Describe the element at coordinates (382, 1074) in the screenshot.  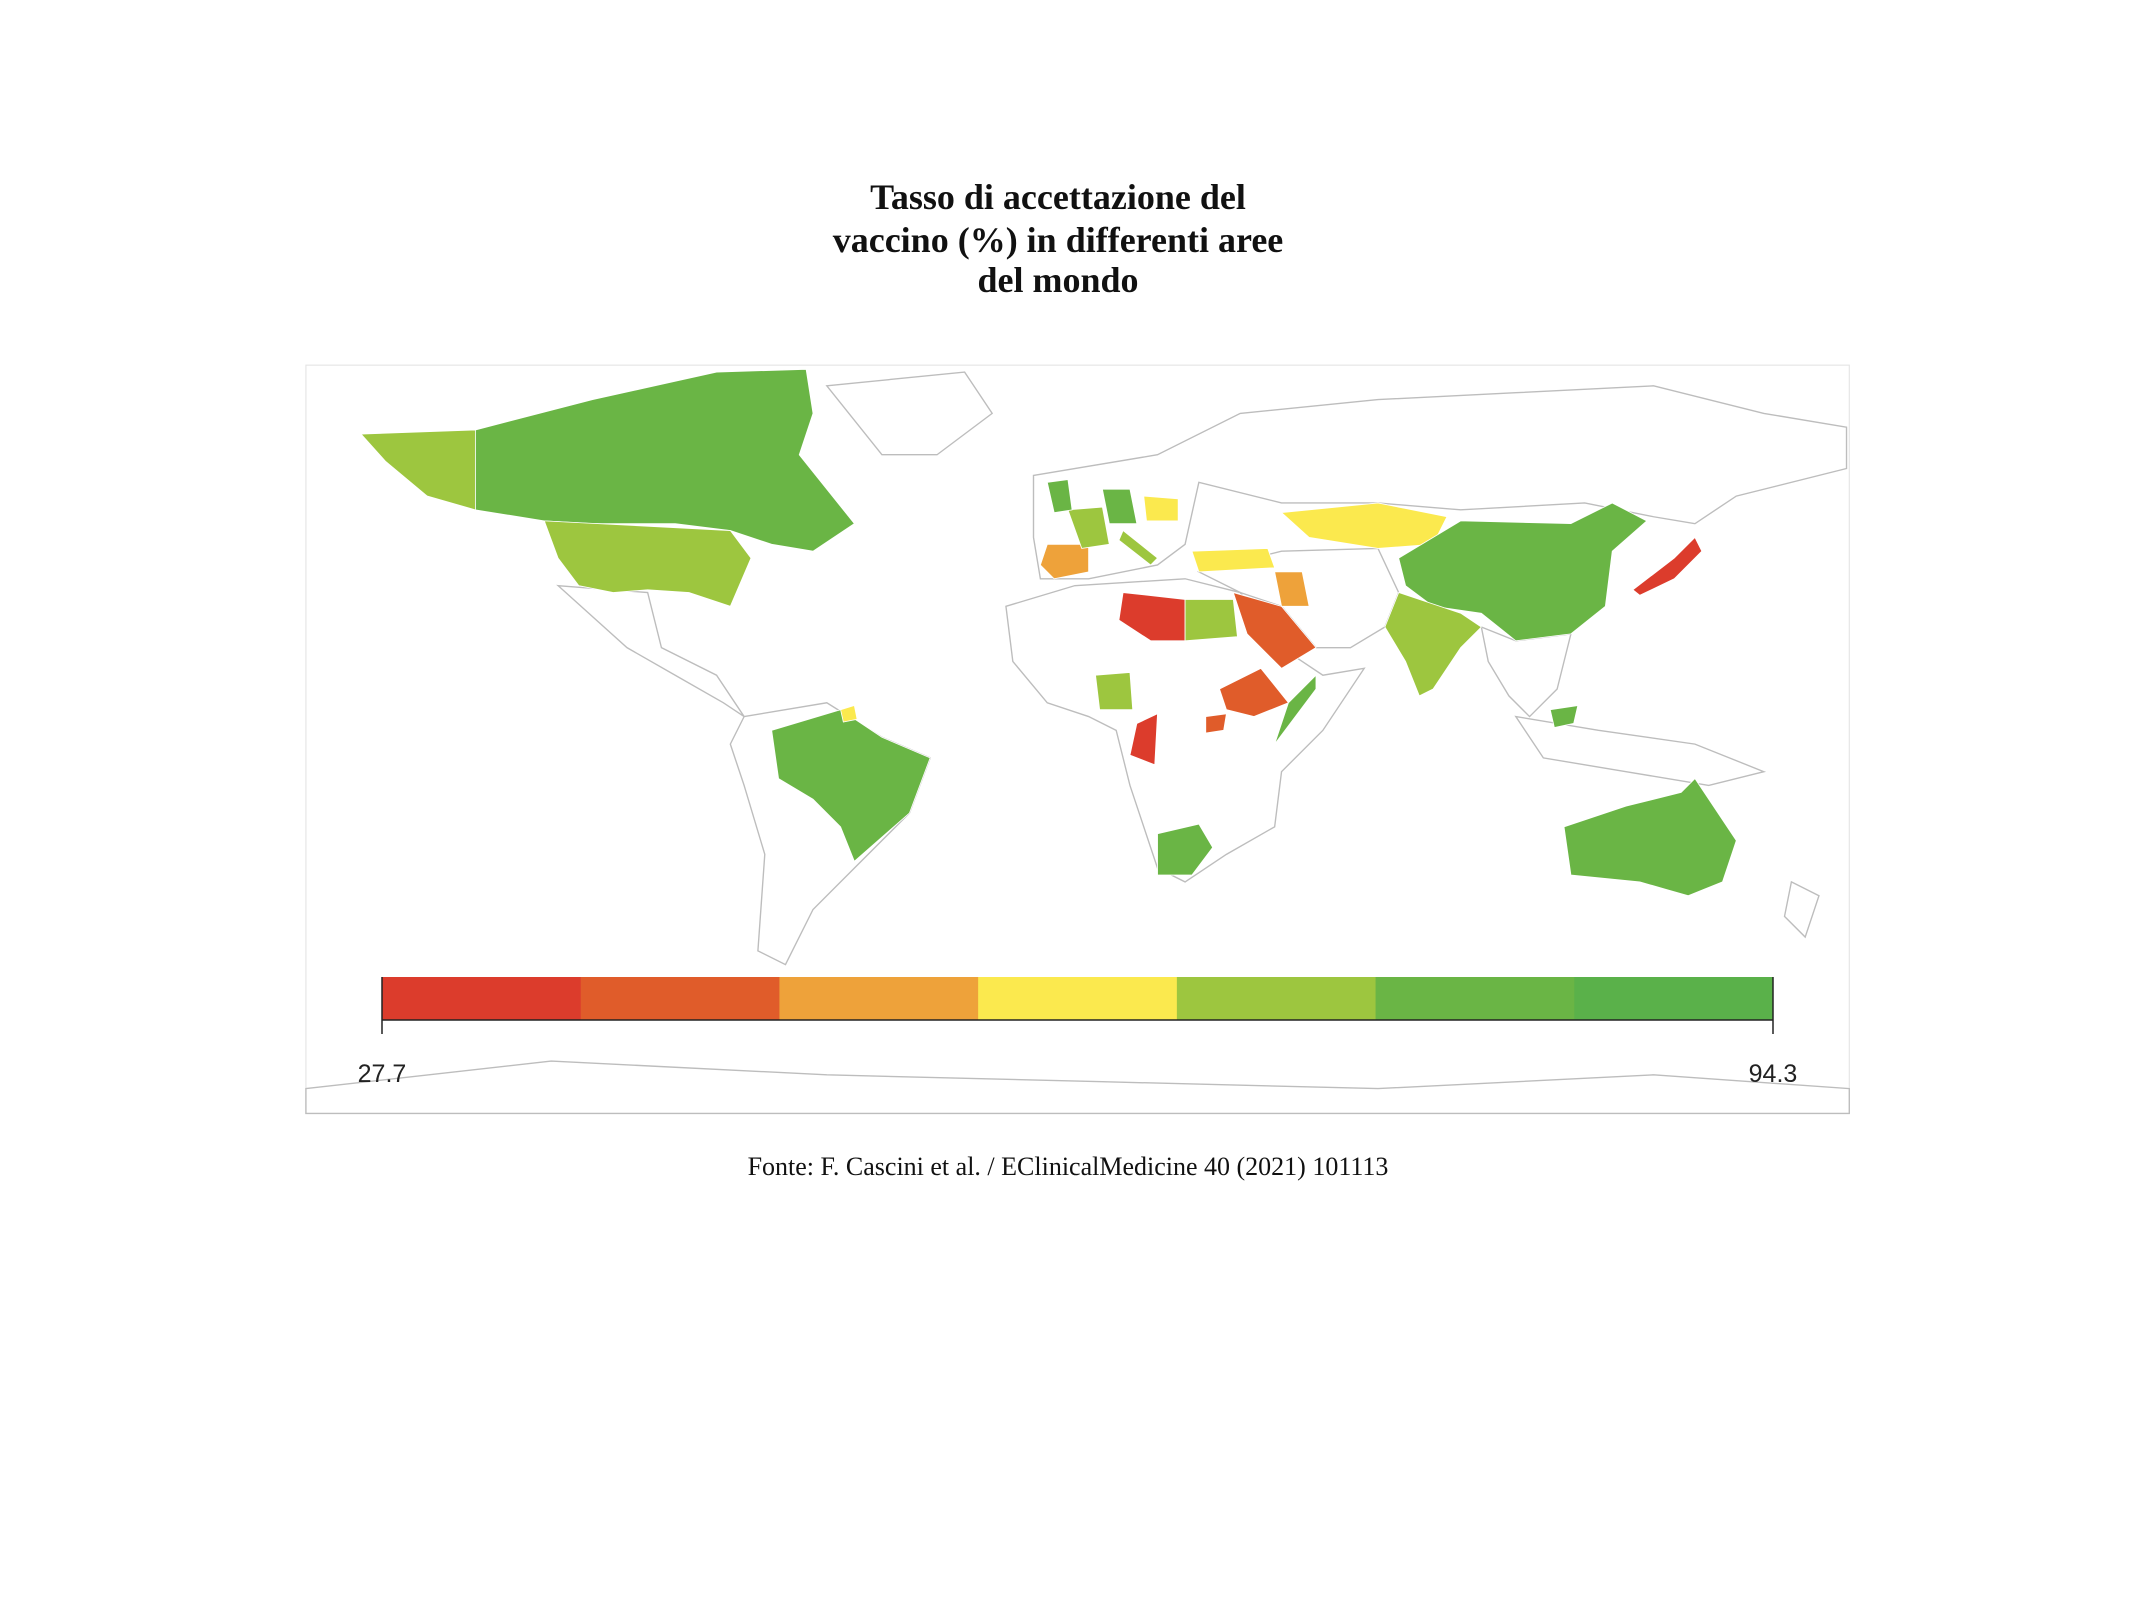
I see `legend-min-label: 27.7` at that location.